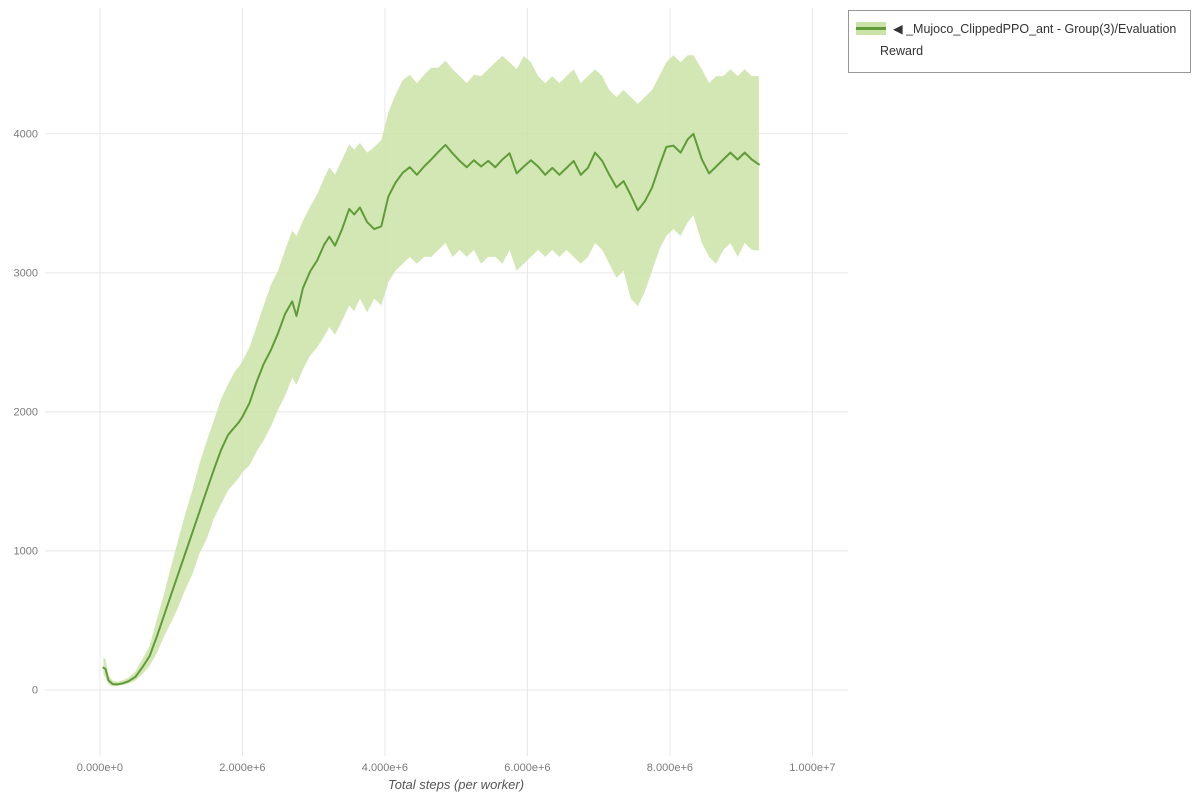 This screenshot has height=800, width=1200. I want to click on x-axis-title: Total steps (per worker), so click(456, 784).